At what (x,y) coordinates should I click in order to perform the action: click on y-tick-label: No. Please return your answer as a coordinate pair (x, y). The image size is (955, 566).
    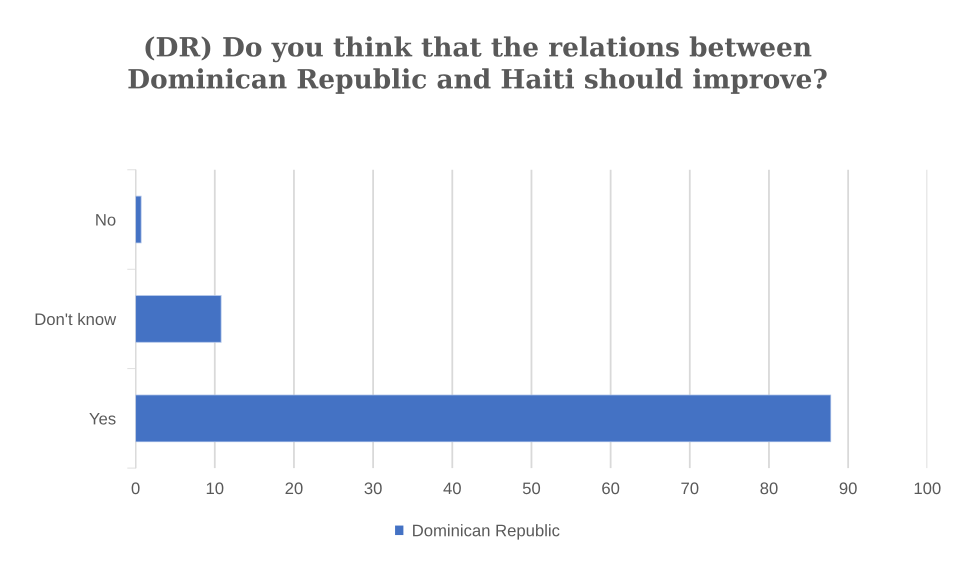
    Looking at the image, I should click on (106, 220).